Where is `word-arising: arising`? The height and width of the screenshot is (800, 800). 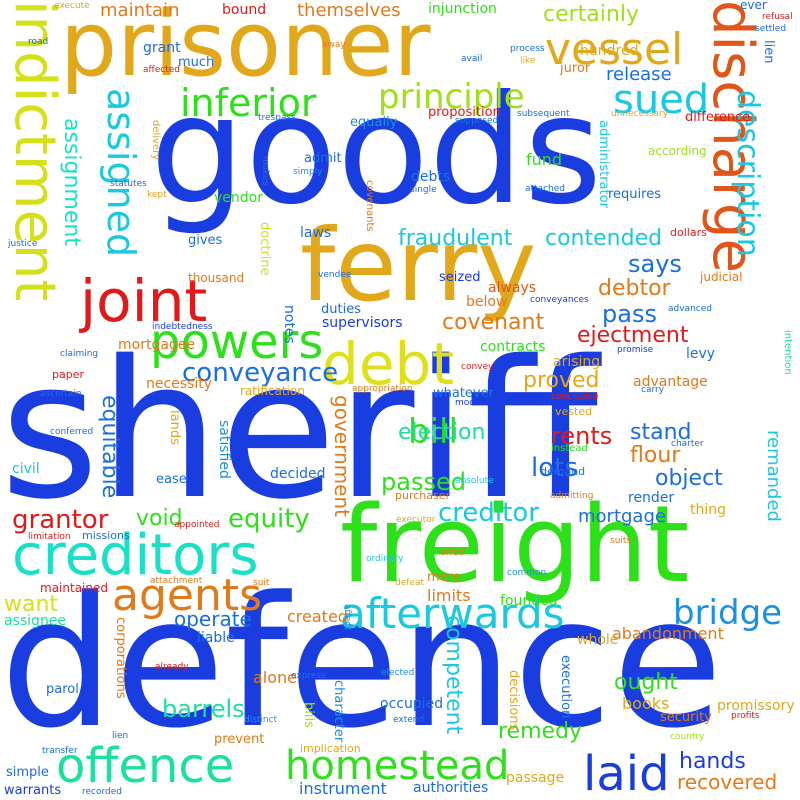 word-arising: arising is located at coordinates (577, 362).